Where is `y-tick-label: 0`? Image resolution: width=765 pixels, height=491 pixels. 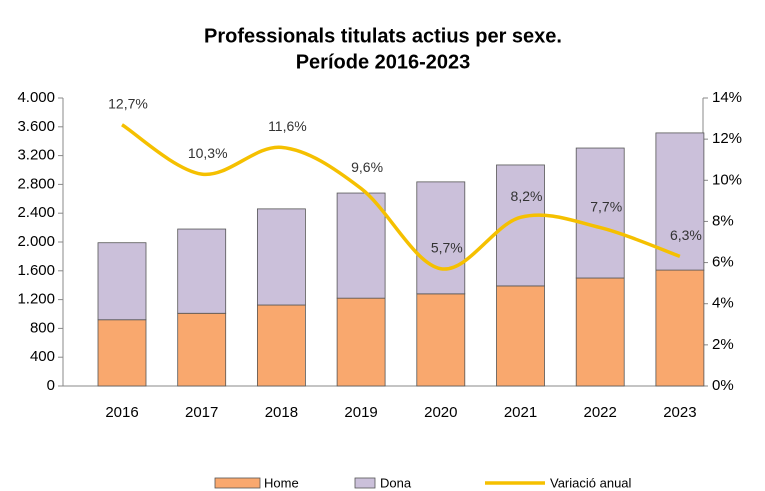
y-tick-label: 0 is located at coordinates (51, 385).